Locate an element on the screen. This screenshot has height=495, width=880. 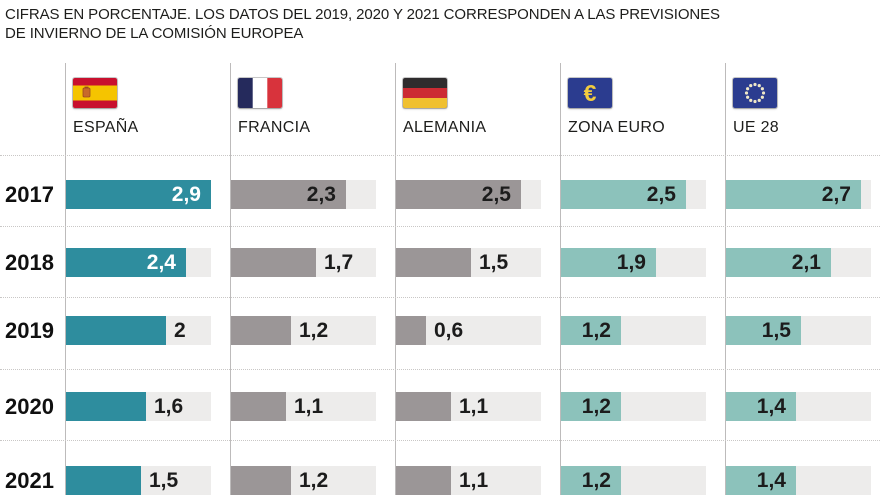
year-label: 2020 is located at coordinates (29, 406).